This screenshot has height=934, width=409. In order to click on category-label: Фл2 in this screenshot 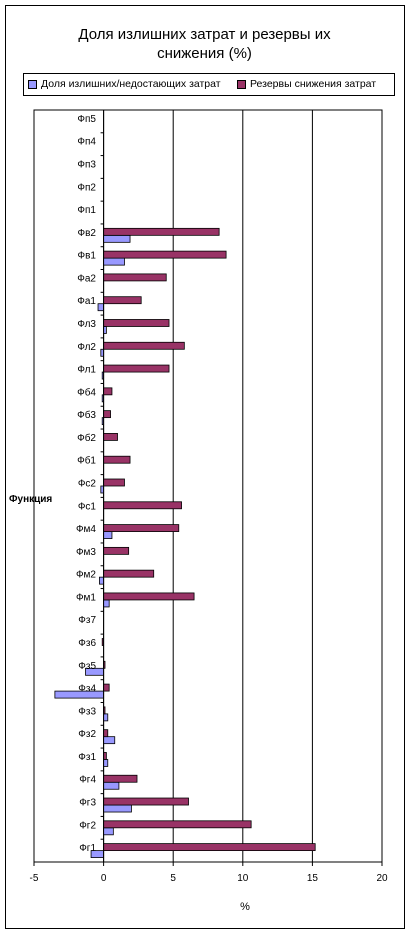, I will do `click(86, 347)`.